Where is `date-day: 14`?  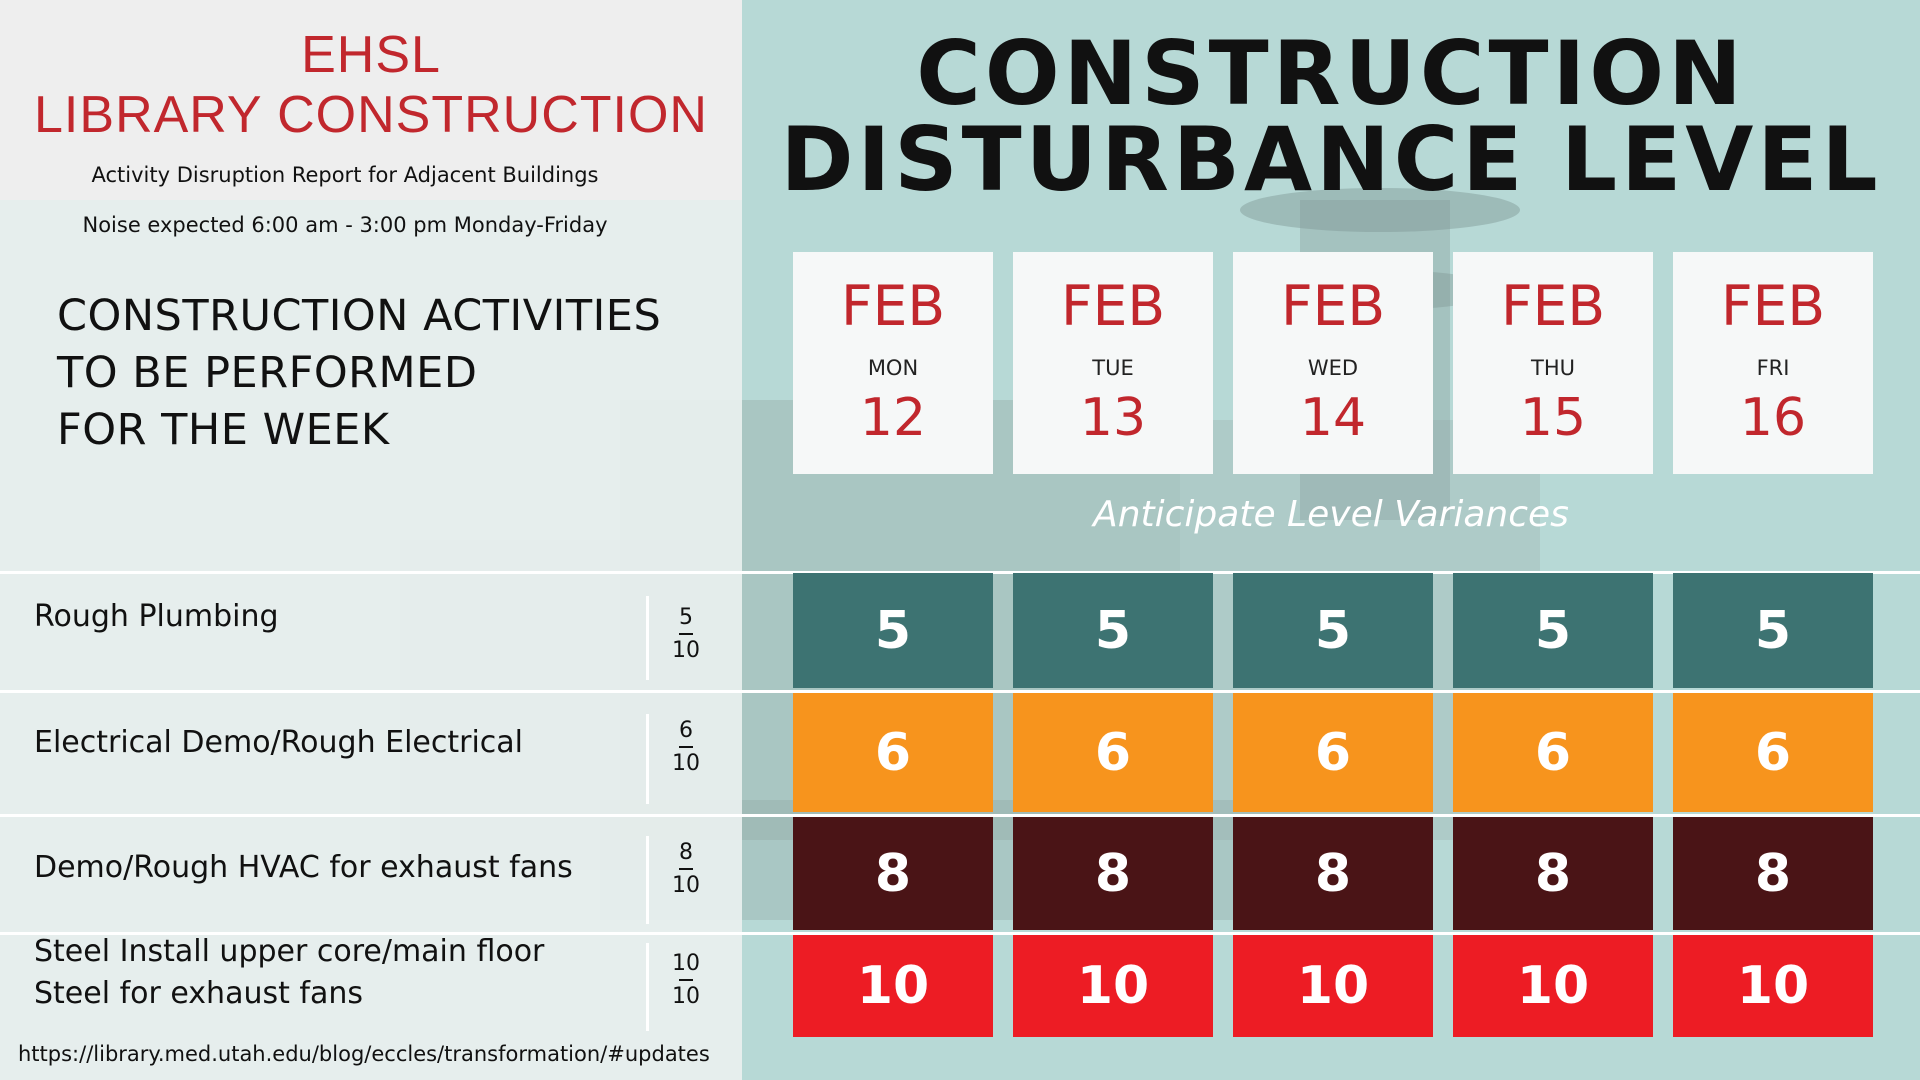
date-day: 14 is located at coordinates (1333, 418).